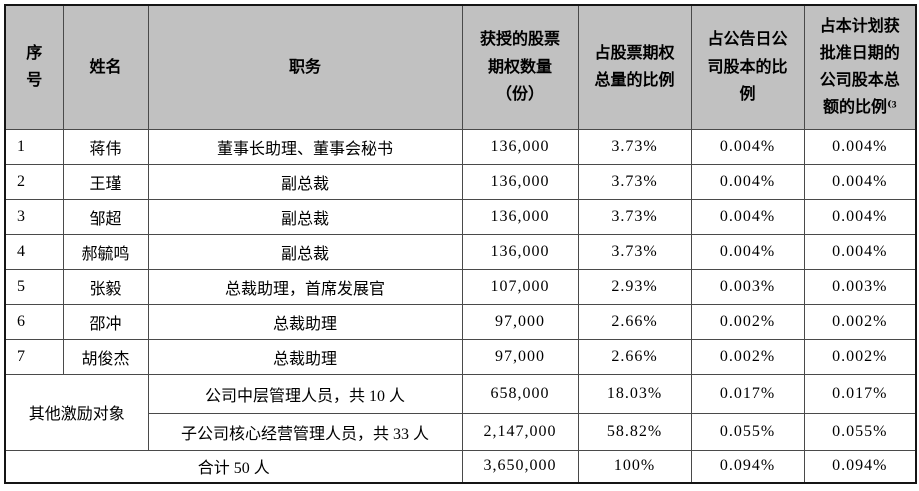  I want to click on cell-pct-of-total: 2.93%, so click(634, 286).